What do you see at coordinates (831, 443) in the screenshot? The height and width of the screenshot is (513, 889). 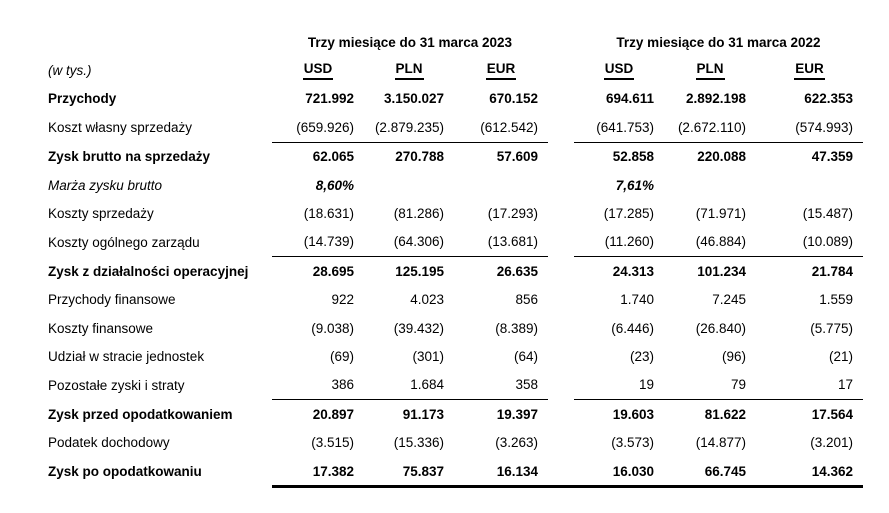 I see `cell-value: (3.201)` at bounding box center [831, 443].